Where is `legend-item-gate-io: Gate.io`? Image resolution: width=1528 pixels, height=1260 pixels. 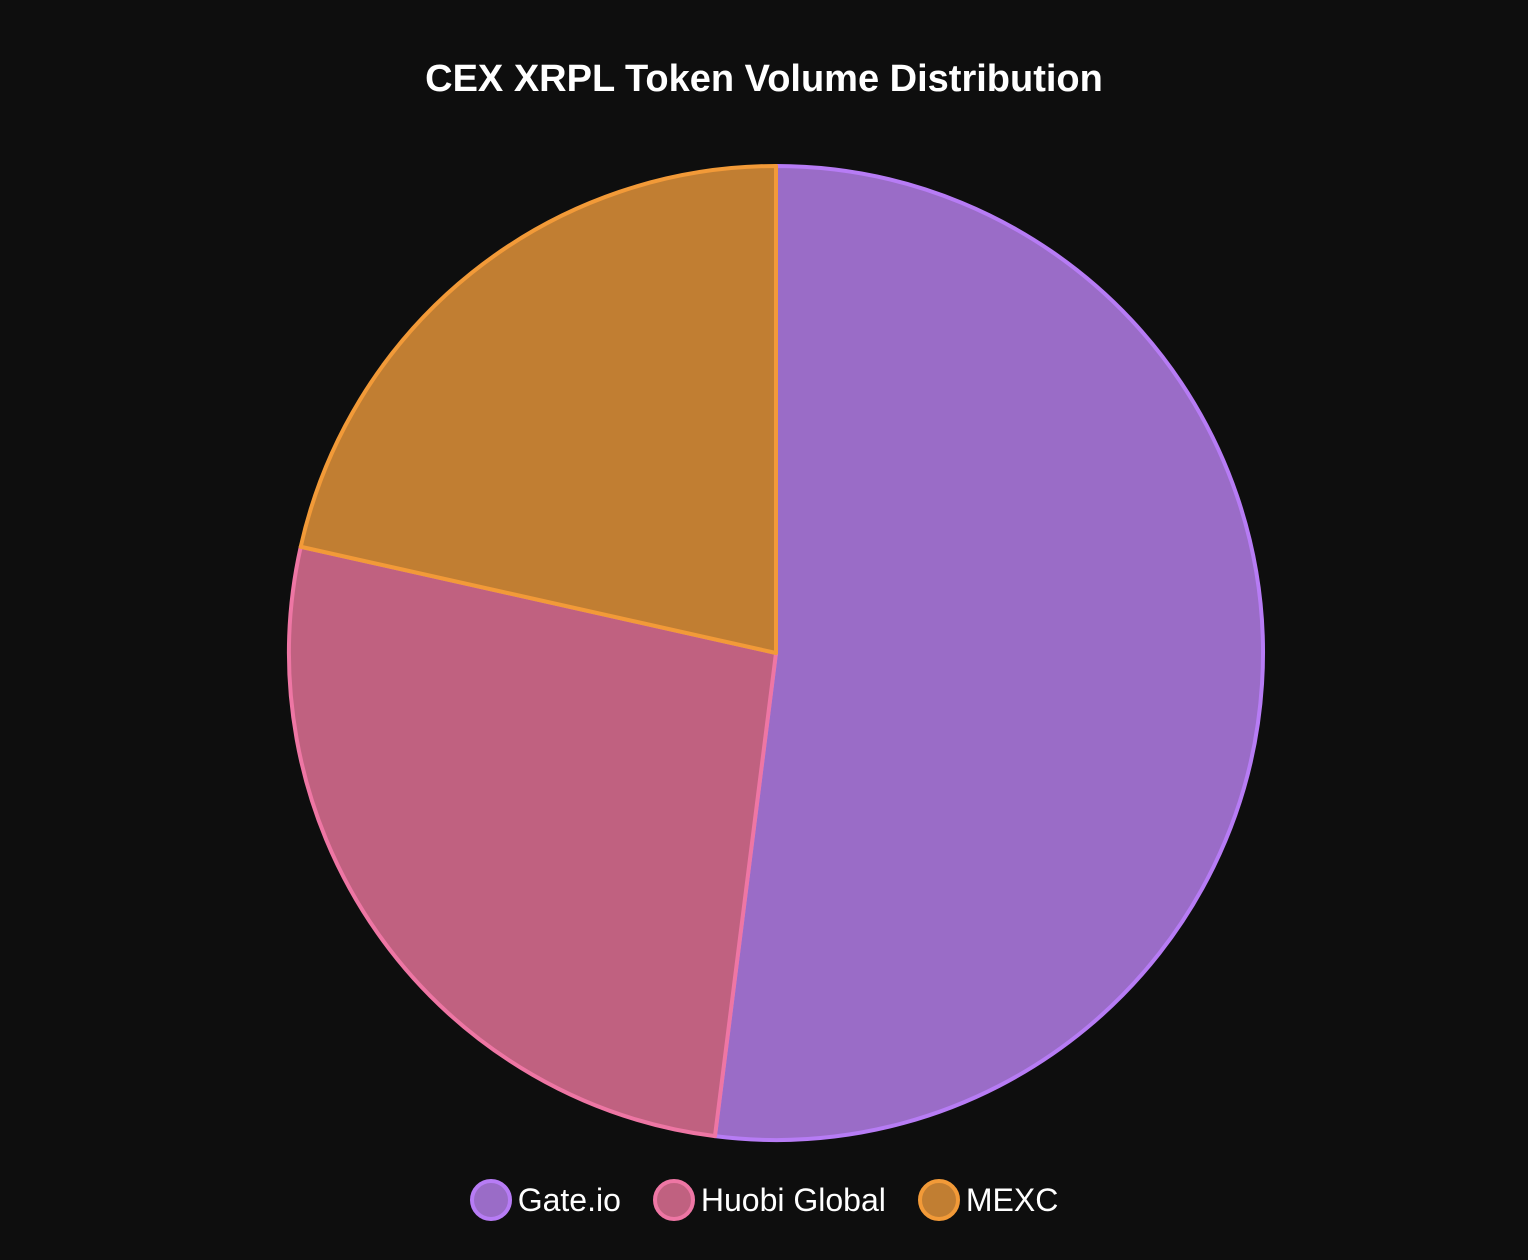 legend-item-gate-io: Gate.io is located at coordinates (545, 1200).